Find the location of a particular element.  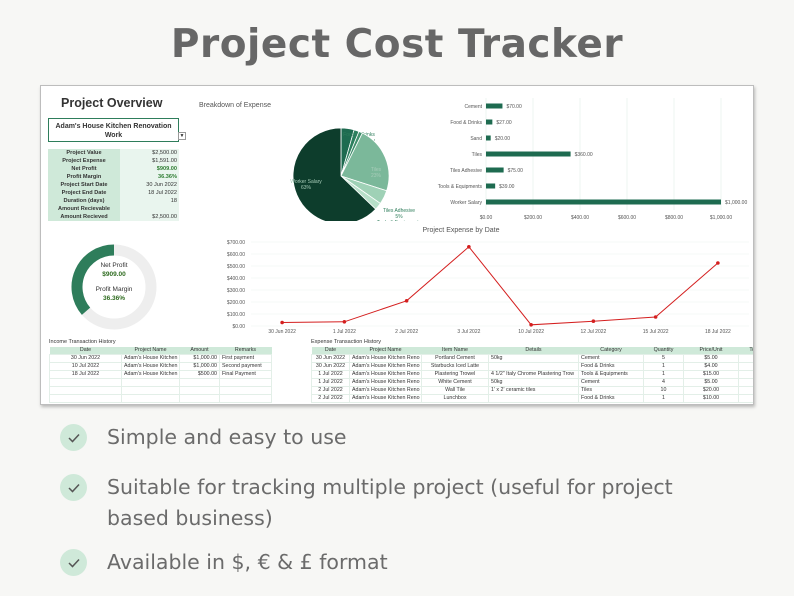

table-cell: Starbucks Iced Latte is located at coordinates (455, 366).